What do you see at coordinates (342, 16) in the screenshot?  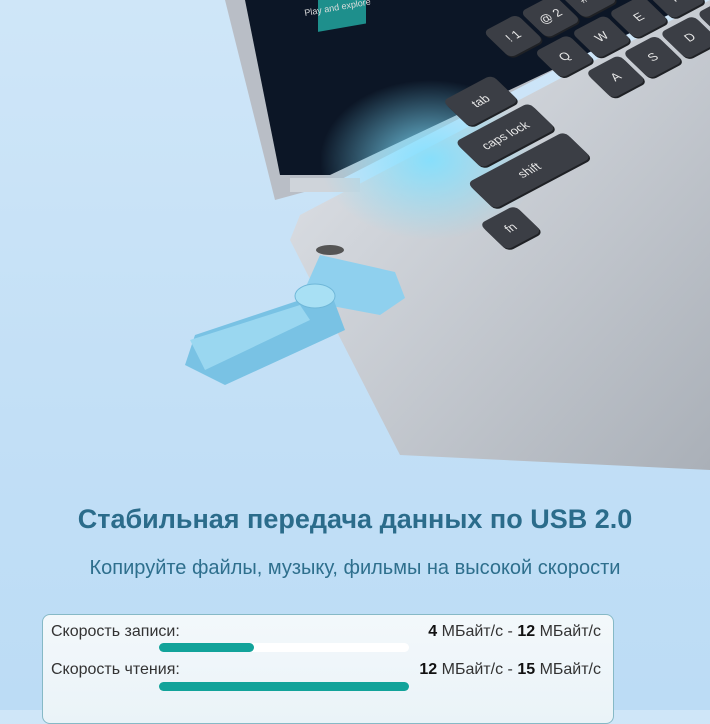 I see `game-tile` at bounding box center [342, 16].